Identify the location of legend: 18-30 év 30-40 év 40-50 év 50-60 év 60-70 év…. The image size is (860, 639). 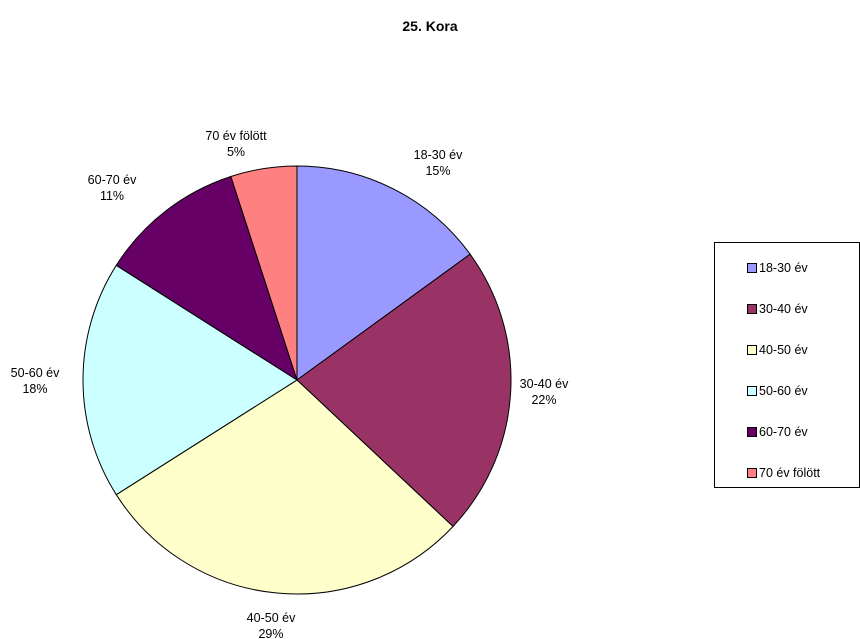
(787, 365).